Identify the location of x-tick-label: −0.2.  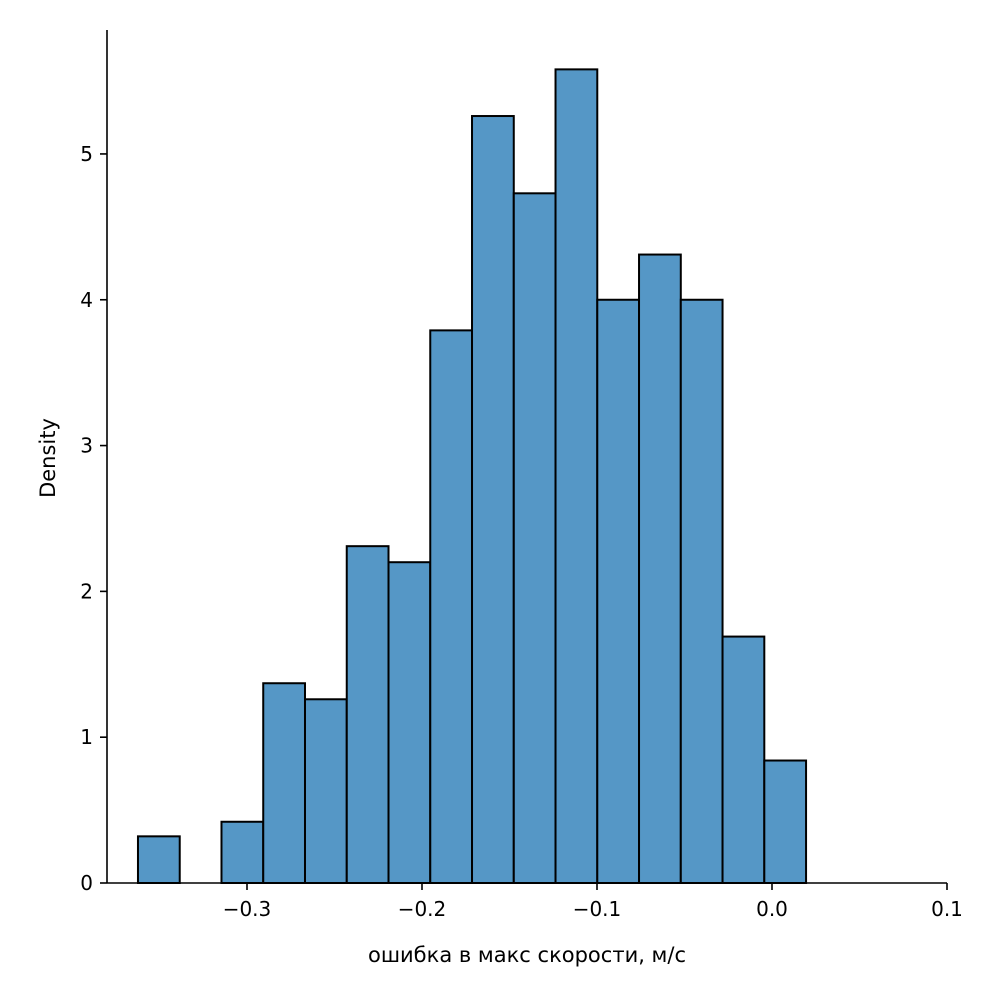
(422, 909).